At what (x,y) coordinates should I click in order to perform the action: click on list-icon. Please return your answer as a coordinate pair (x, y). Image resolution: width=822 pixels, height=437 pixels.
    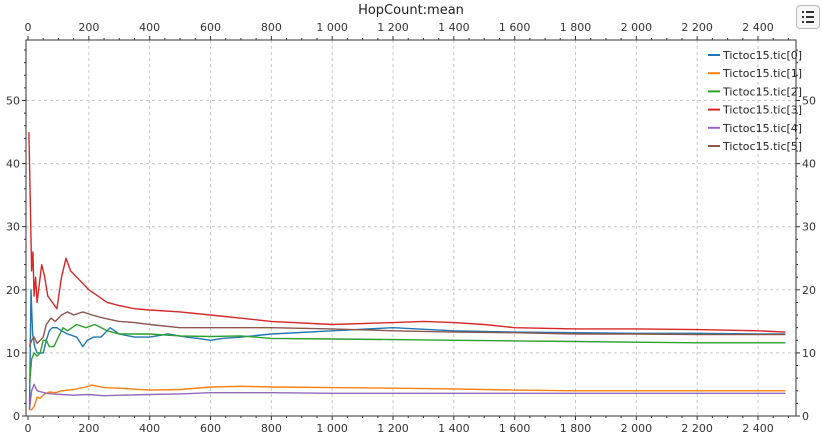
    Looking at the image, I should click on (808, 17).